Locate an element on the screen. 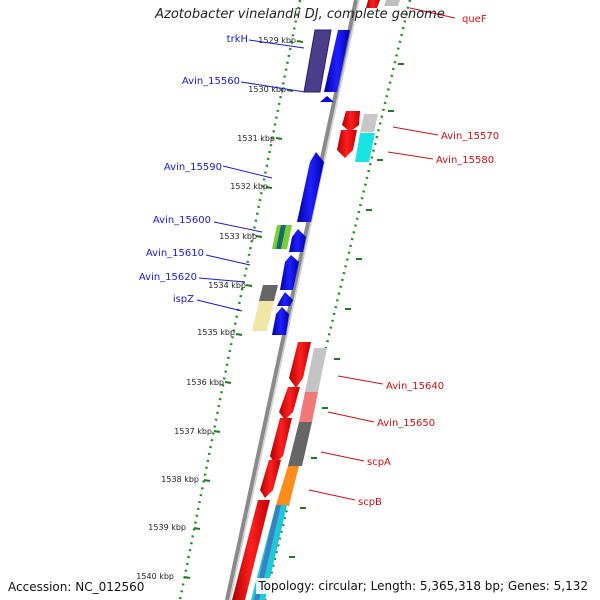  gene-label: Avin_15610 is located at coordinates (175, 253).